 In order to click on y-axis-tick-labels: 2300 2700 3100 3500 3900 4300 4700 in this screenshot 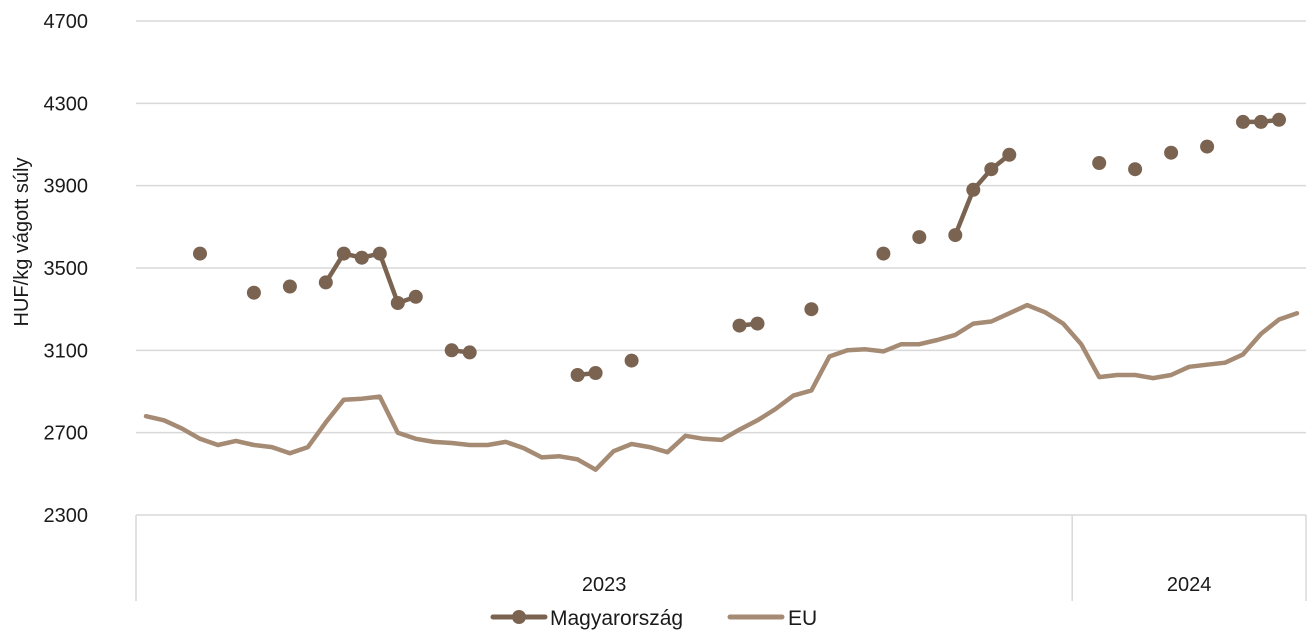, I will do `click(66, 269)`.